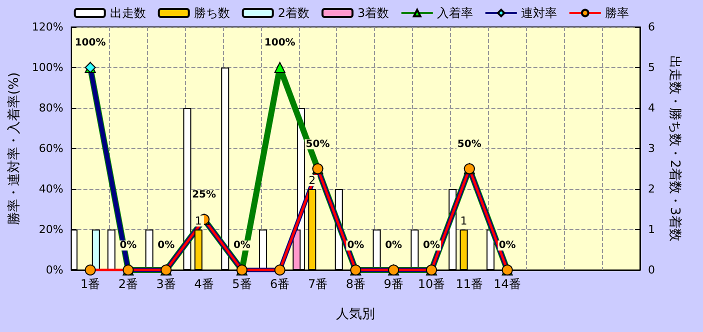 The width and height of the screenshot is (703, 332). What do you see at coordinates (14, 148) in the screenshot?
I see `y-axis-title: 勝率・連対率・入着率(%)` at bounding box center [14, 148].